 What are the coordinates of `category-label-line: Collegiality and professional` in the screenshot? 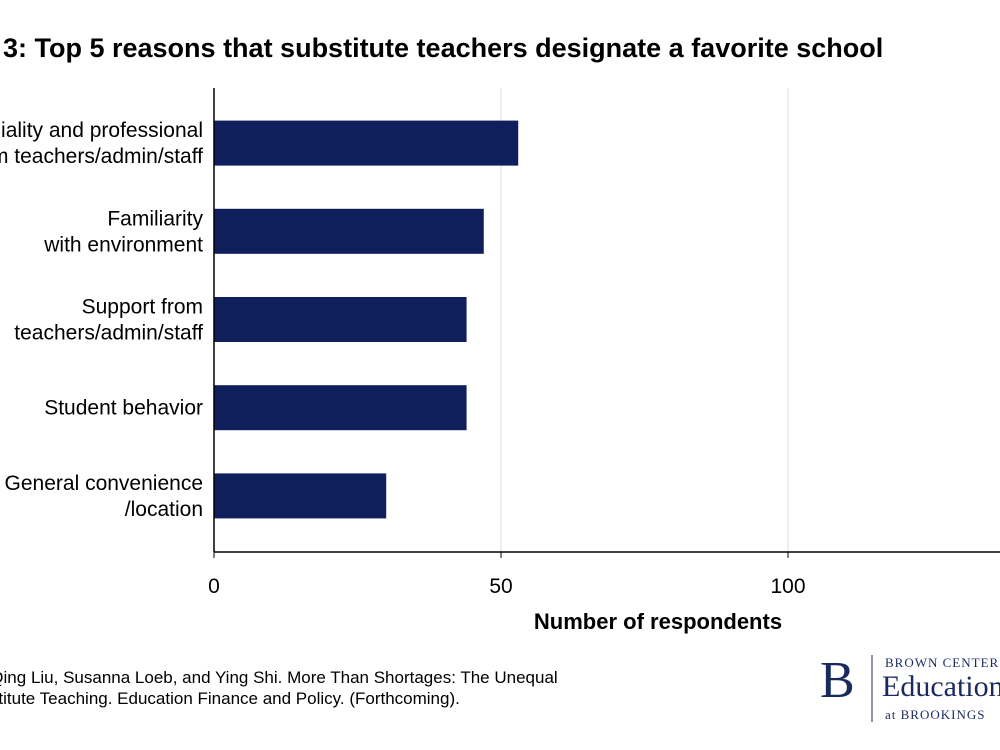 It's located at (101, 130).